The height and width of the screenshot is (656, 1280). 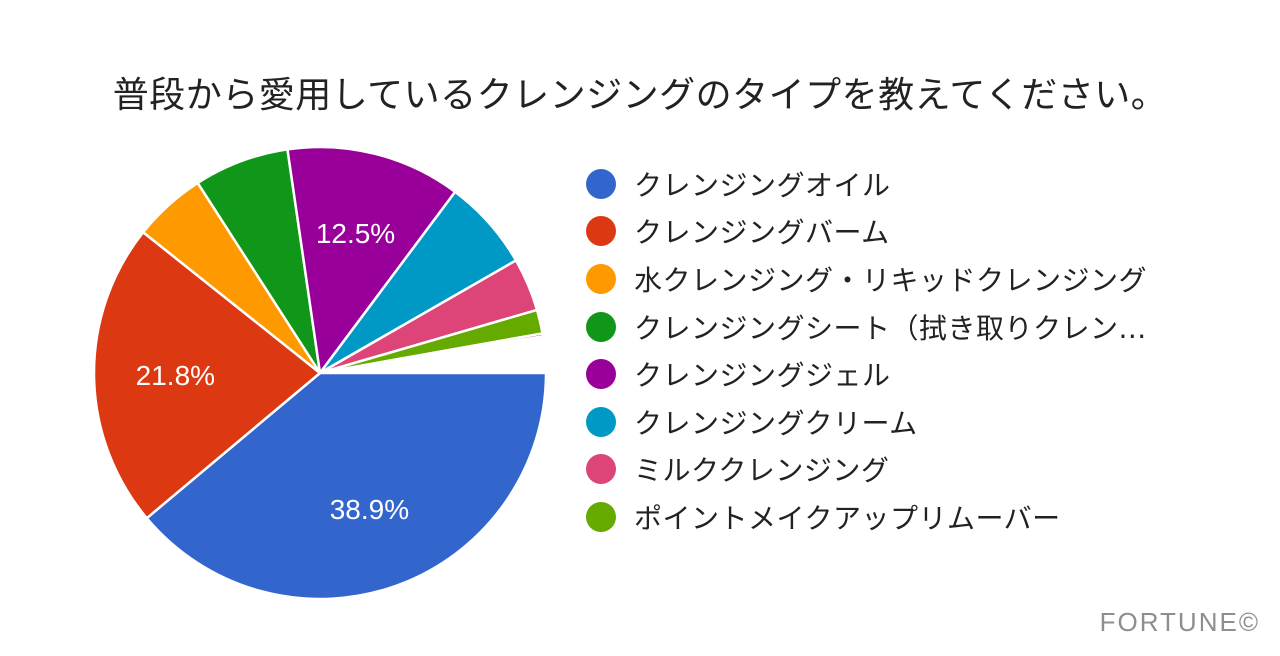 I want to click on watermark: FORTUNE©, so click(x=1179, y=622).